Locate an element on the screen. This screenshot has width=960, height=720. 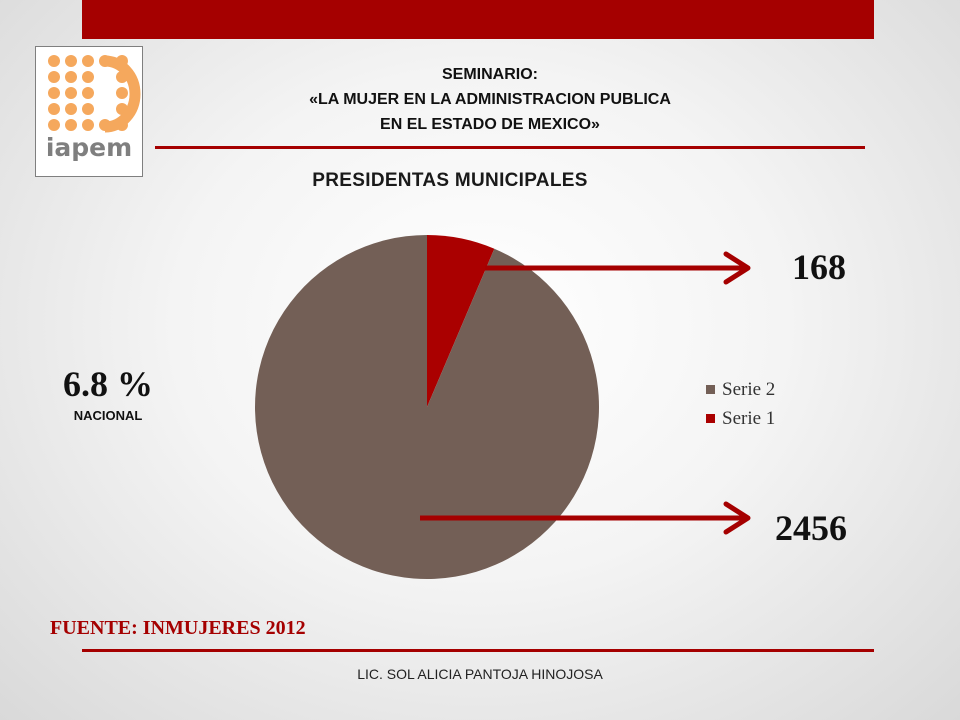
chart-title: PRESIDENTAS MUNICIPALES is located at coordinates (450, 180).